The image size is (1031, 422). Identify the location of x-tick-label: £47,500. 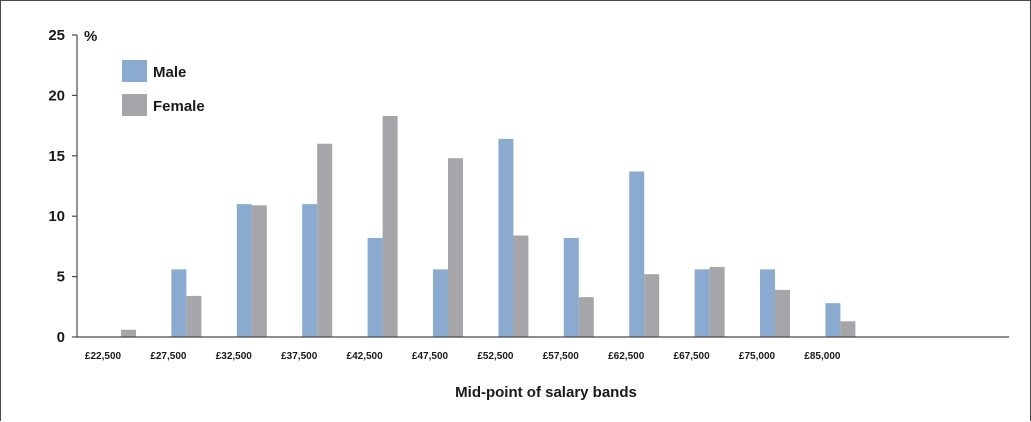
(430, 356).